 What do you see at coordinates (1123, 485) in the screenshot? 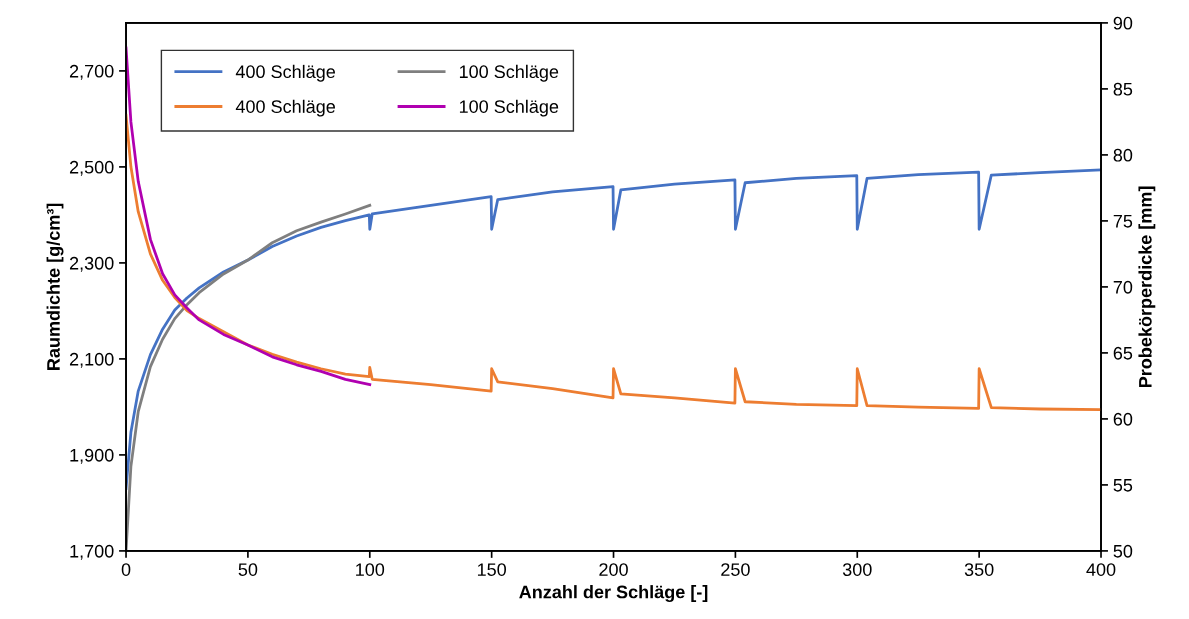
I see `y2-tick-label: 55` at bounding box center [1123, 485].